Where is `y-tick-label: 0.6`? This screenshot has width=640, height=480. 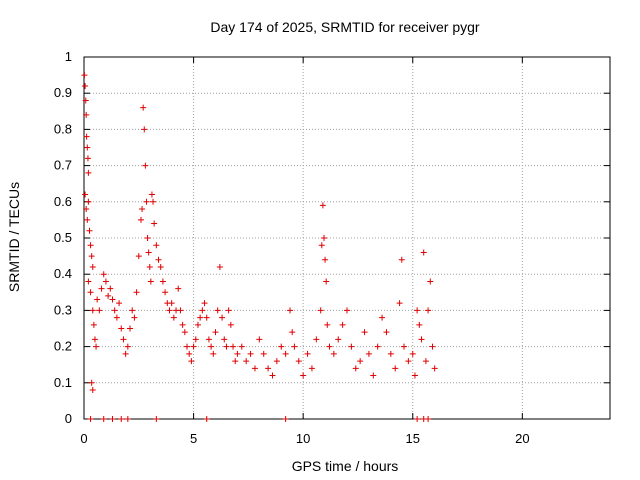 y-tick-label: 0.6 is located at coordinates (63, 201).